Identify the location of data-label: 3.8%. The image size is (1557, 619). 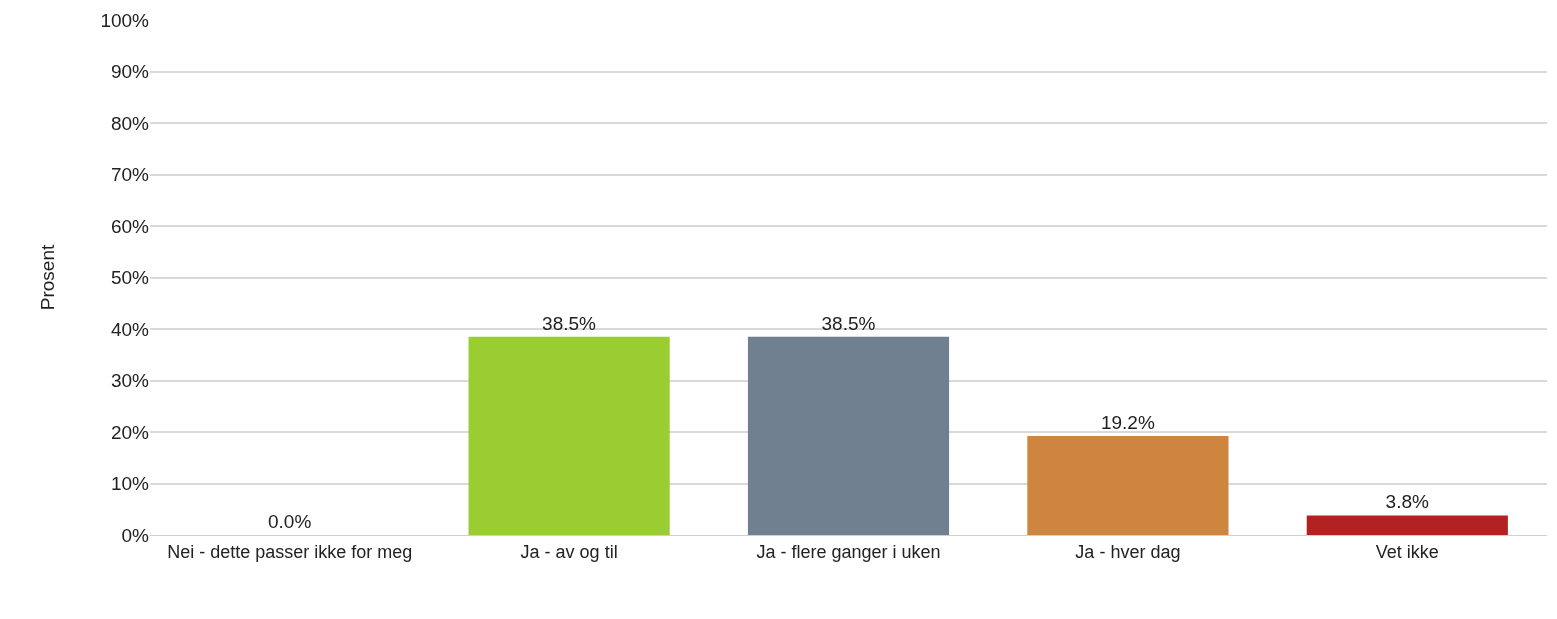
(1407, 502).